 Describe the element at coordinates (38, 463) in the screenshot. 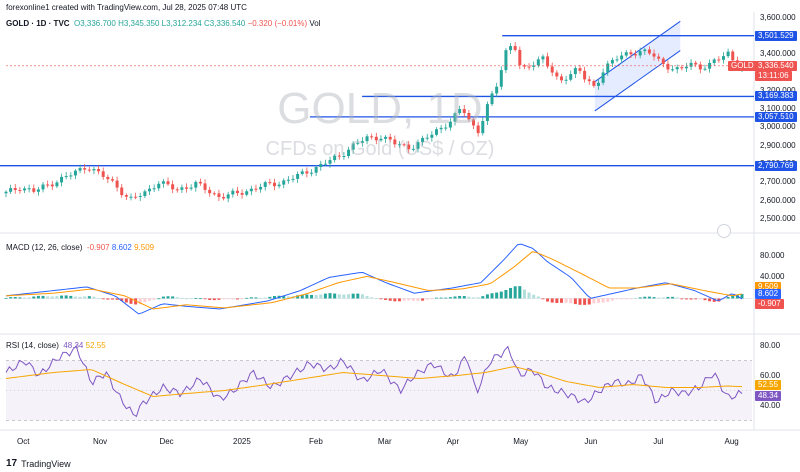

I see `footer-brand: 17 TradingView` at that location.